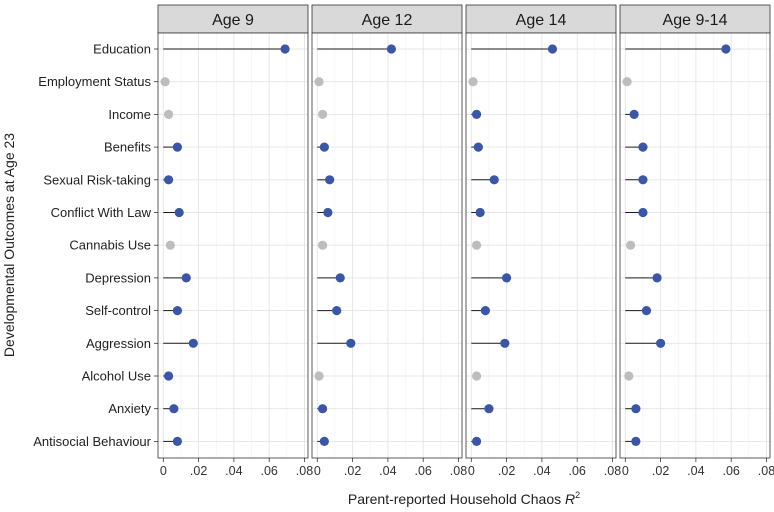 The image size is (774, 512). Describe the element at coordinates (577, 495) in the screenshot. I see `x-axis-title-superscript: 2` at that location.